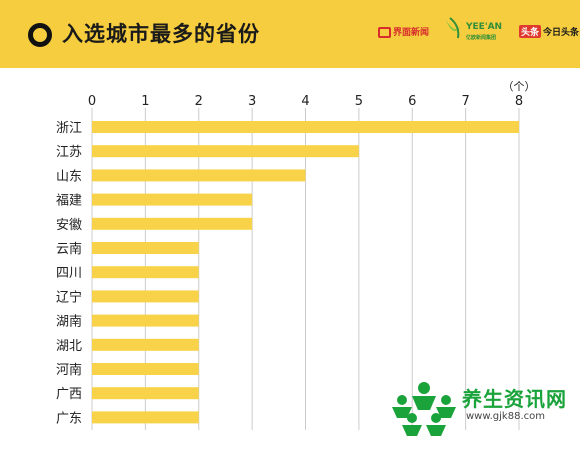 The image size is (580, 451). Describe the element at coordinates (481, 37) in the screenshot. I see `yeean-logo-subtext: 亿欧新闻集团` at that location.